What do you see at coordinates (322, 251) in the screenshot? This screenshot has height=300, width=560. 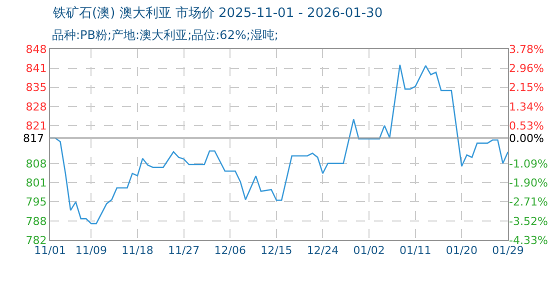 I see `x-tick-label: 12/24` at bounding box center [322, 251].